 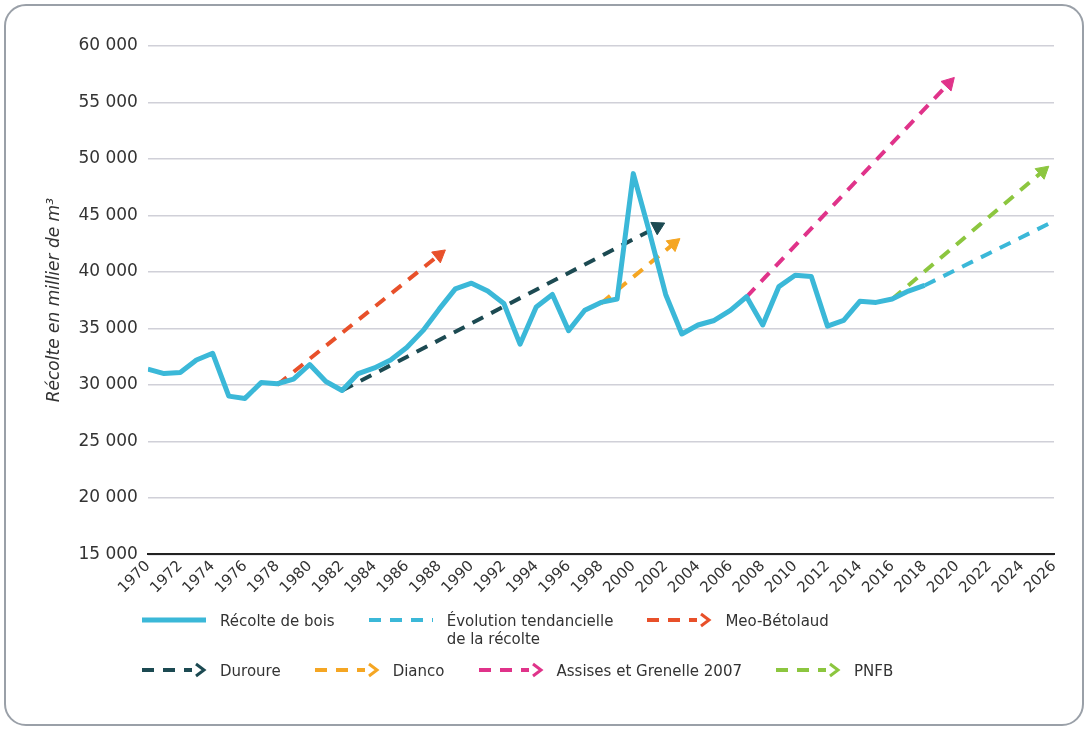 What do you see at coordinates (874, 671) in the screenshot?
I see `legend-label: PNFB` at bounding box center [874, 671].